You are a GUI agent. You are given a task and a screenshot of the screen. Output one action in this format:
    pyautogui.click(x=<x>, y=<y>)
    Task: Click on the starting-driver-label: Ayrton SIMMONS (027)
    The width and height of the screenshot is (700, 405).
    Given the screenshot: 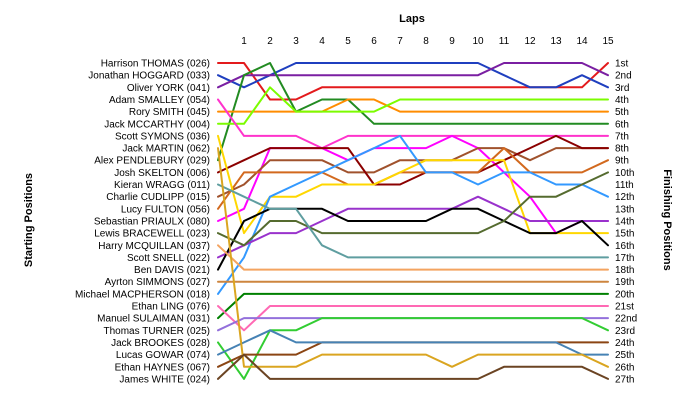 What is the action you would take?
    pyautogui.click(x=157, y=282)
    